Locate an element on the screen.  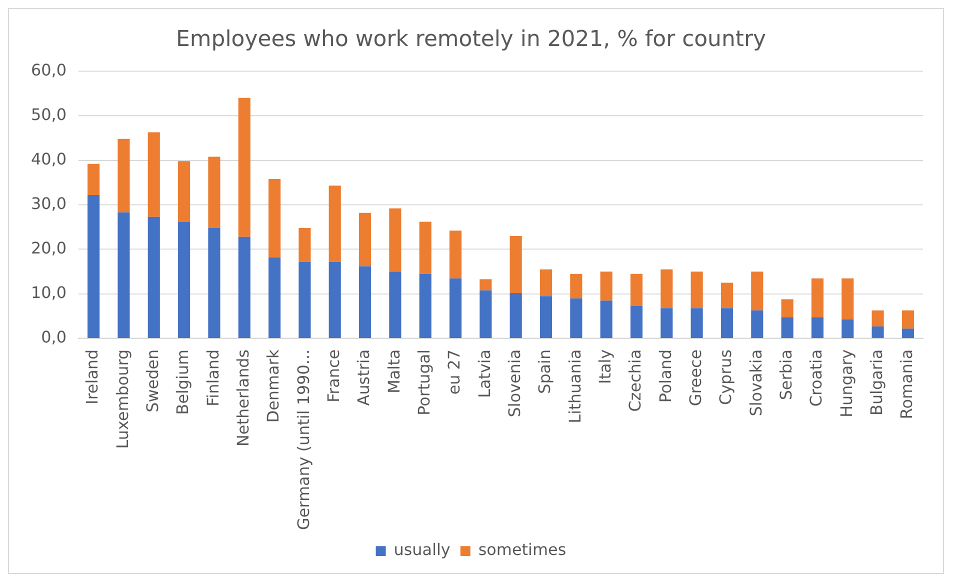
x-tick-label: Austria is located at coordinates (364, 377).